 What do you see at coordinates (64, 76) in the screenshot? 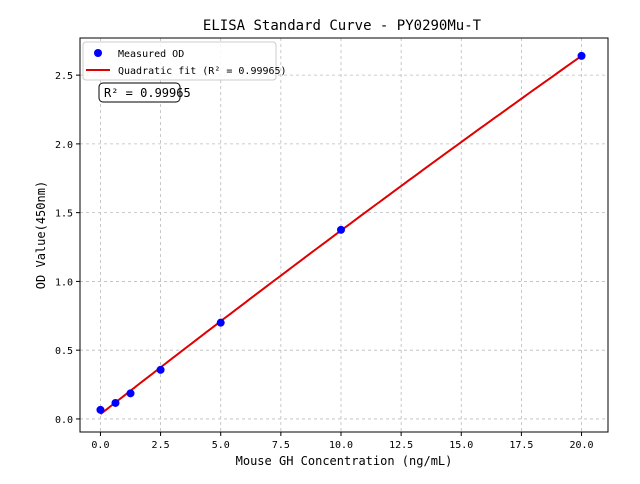
I see `y-tick-label: 2.5` at bounding box center [64, 76].